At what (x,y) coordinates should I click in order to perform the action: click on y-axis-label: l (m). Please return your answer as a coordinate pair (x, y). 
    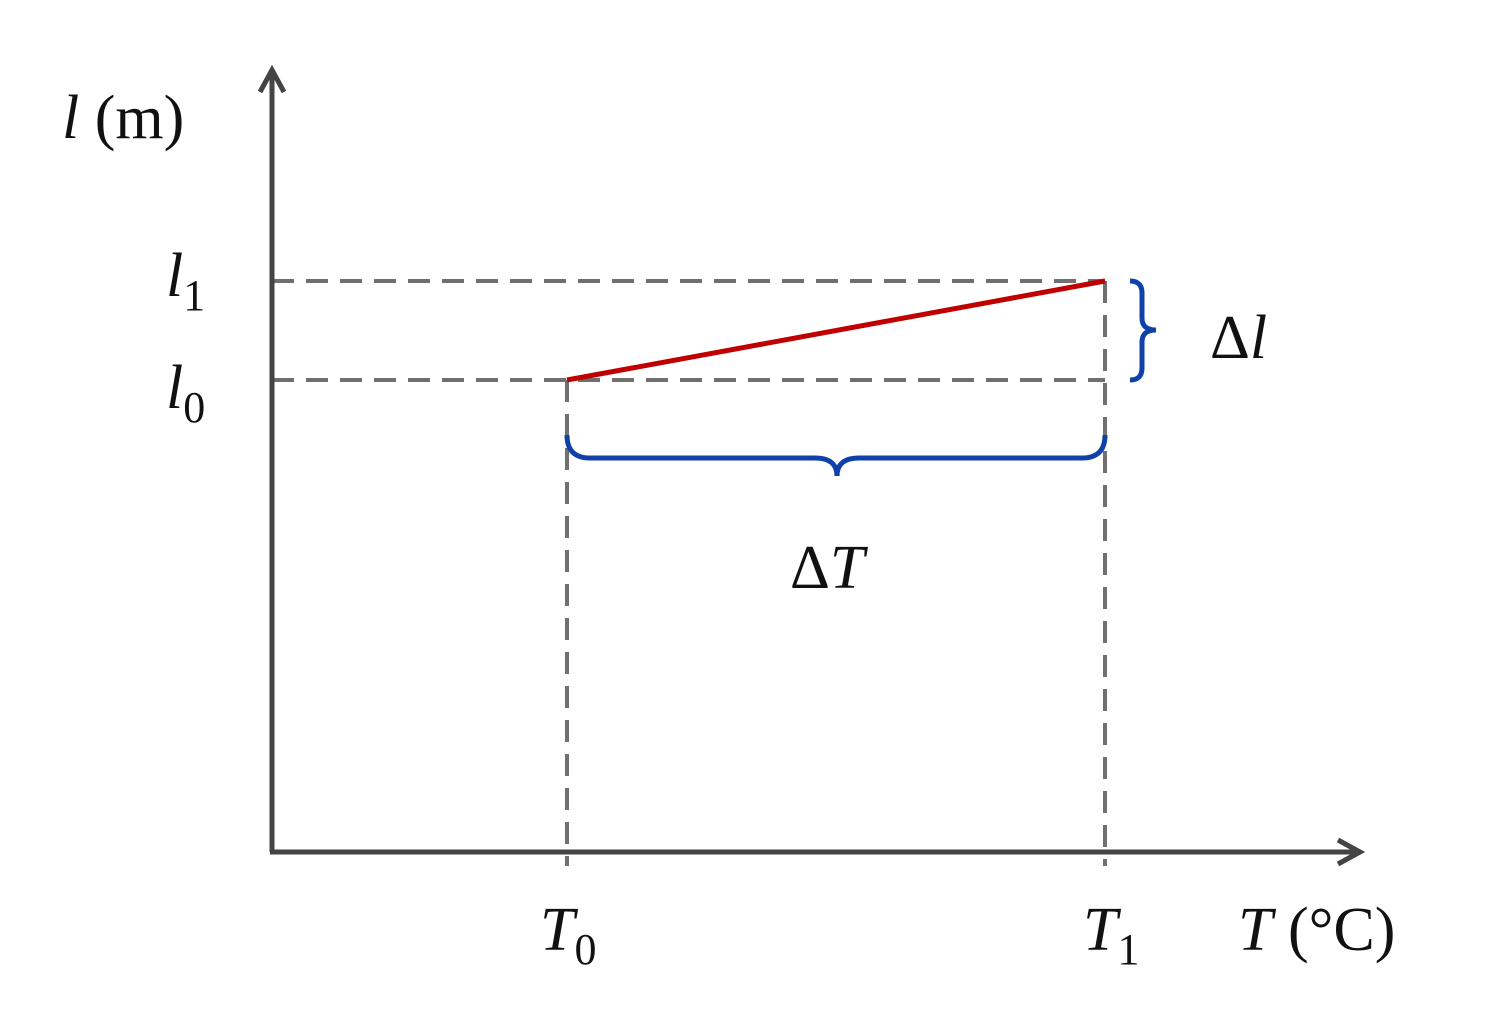
    Looking at the image, I should click on (123, 118).